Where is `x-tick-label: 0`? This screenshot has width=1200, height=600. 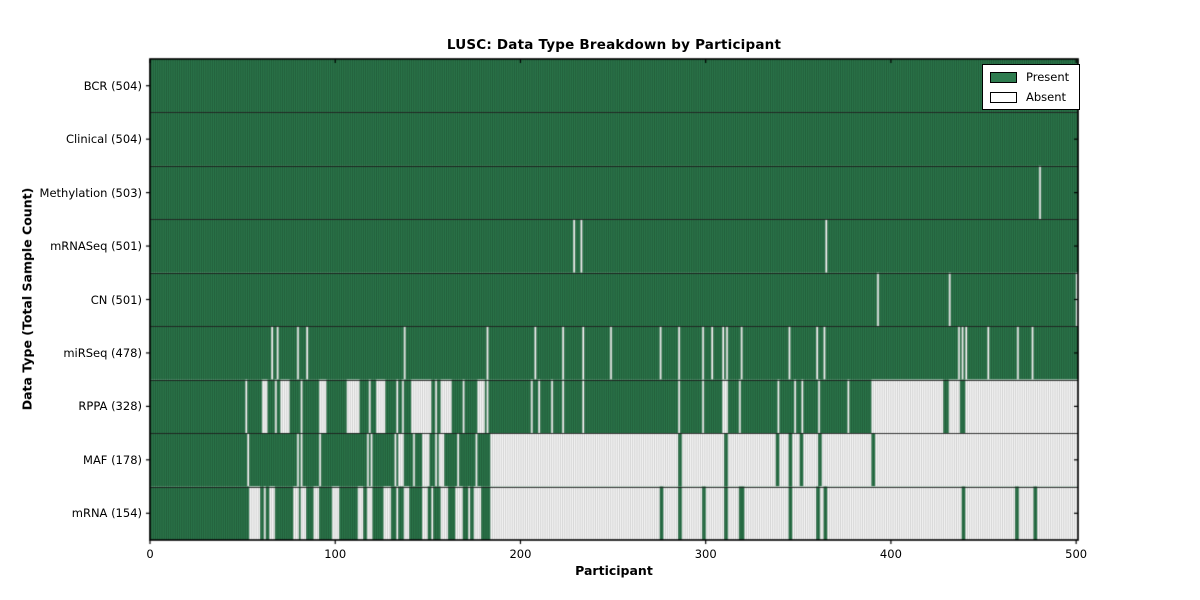 x-tick-label: 0 is located at coordinates (150, 554).